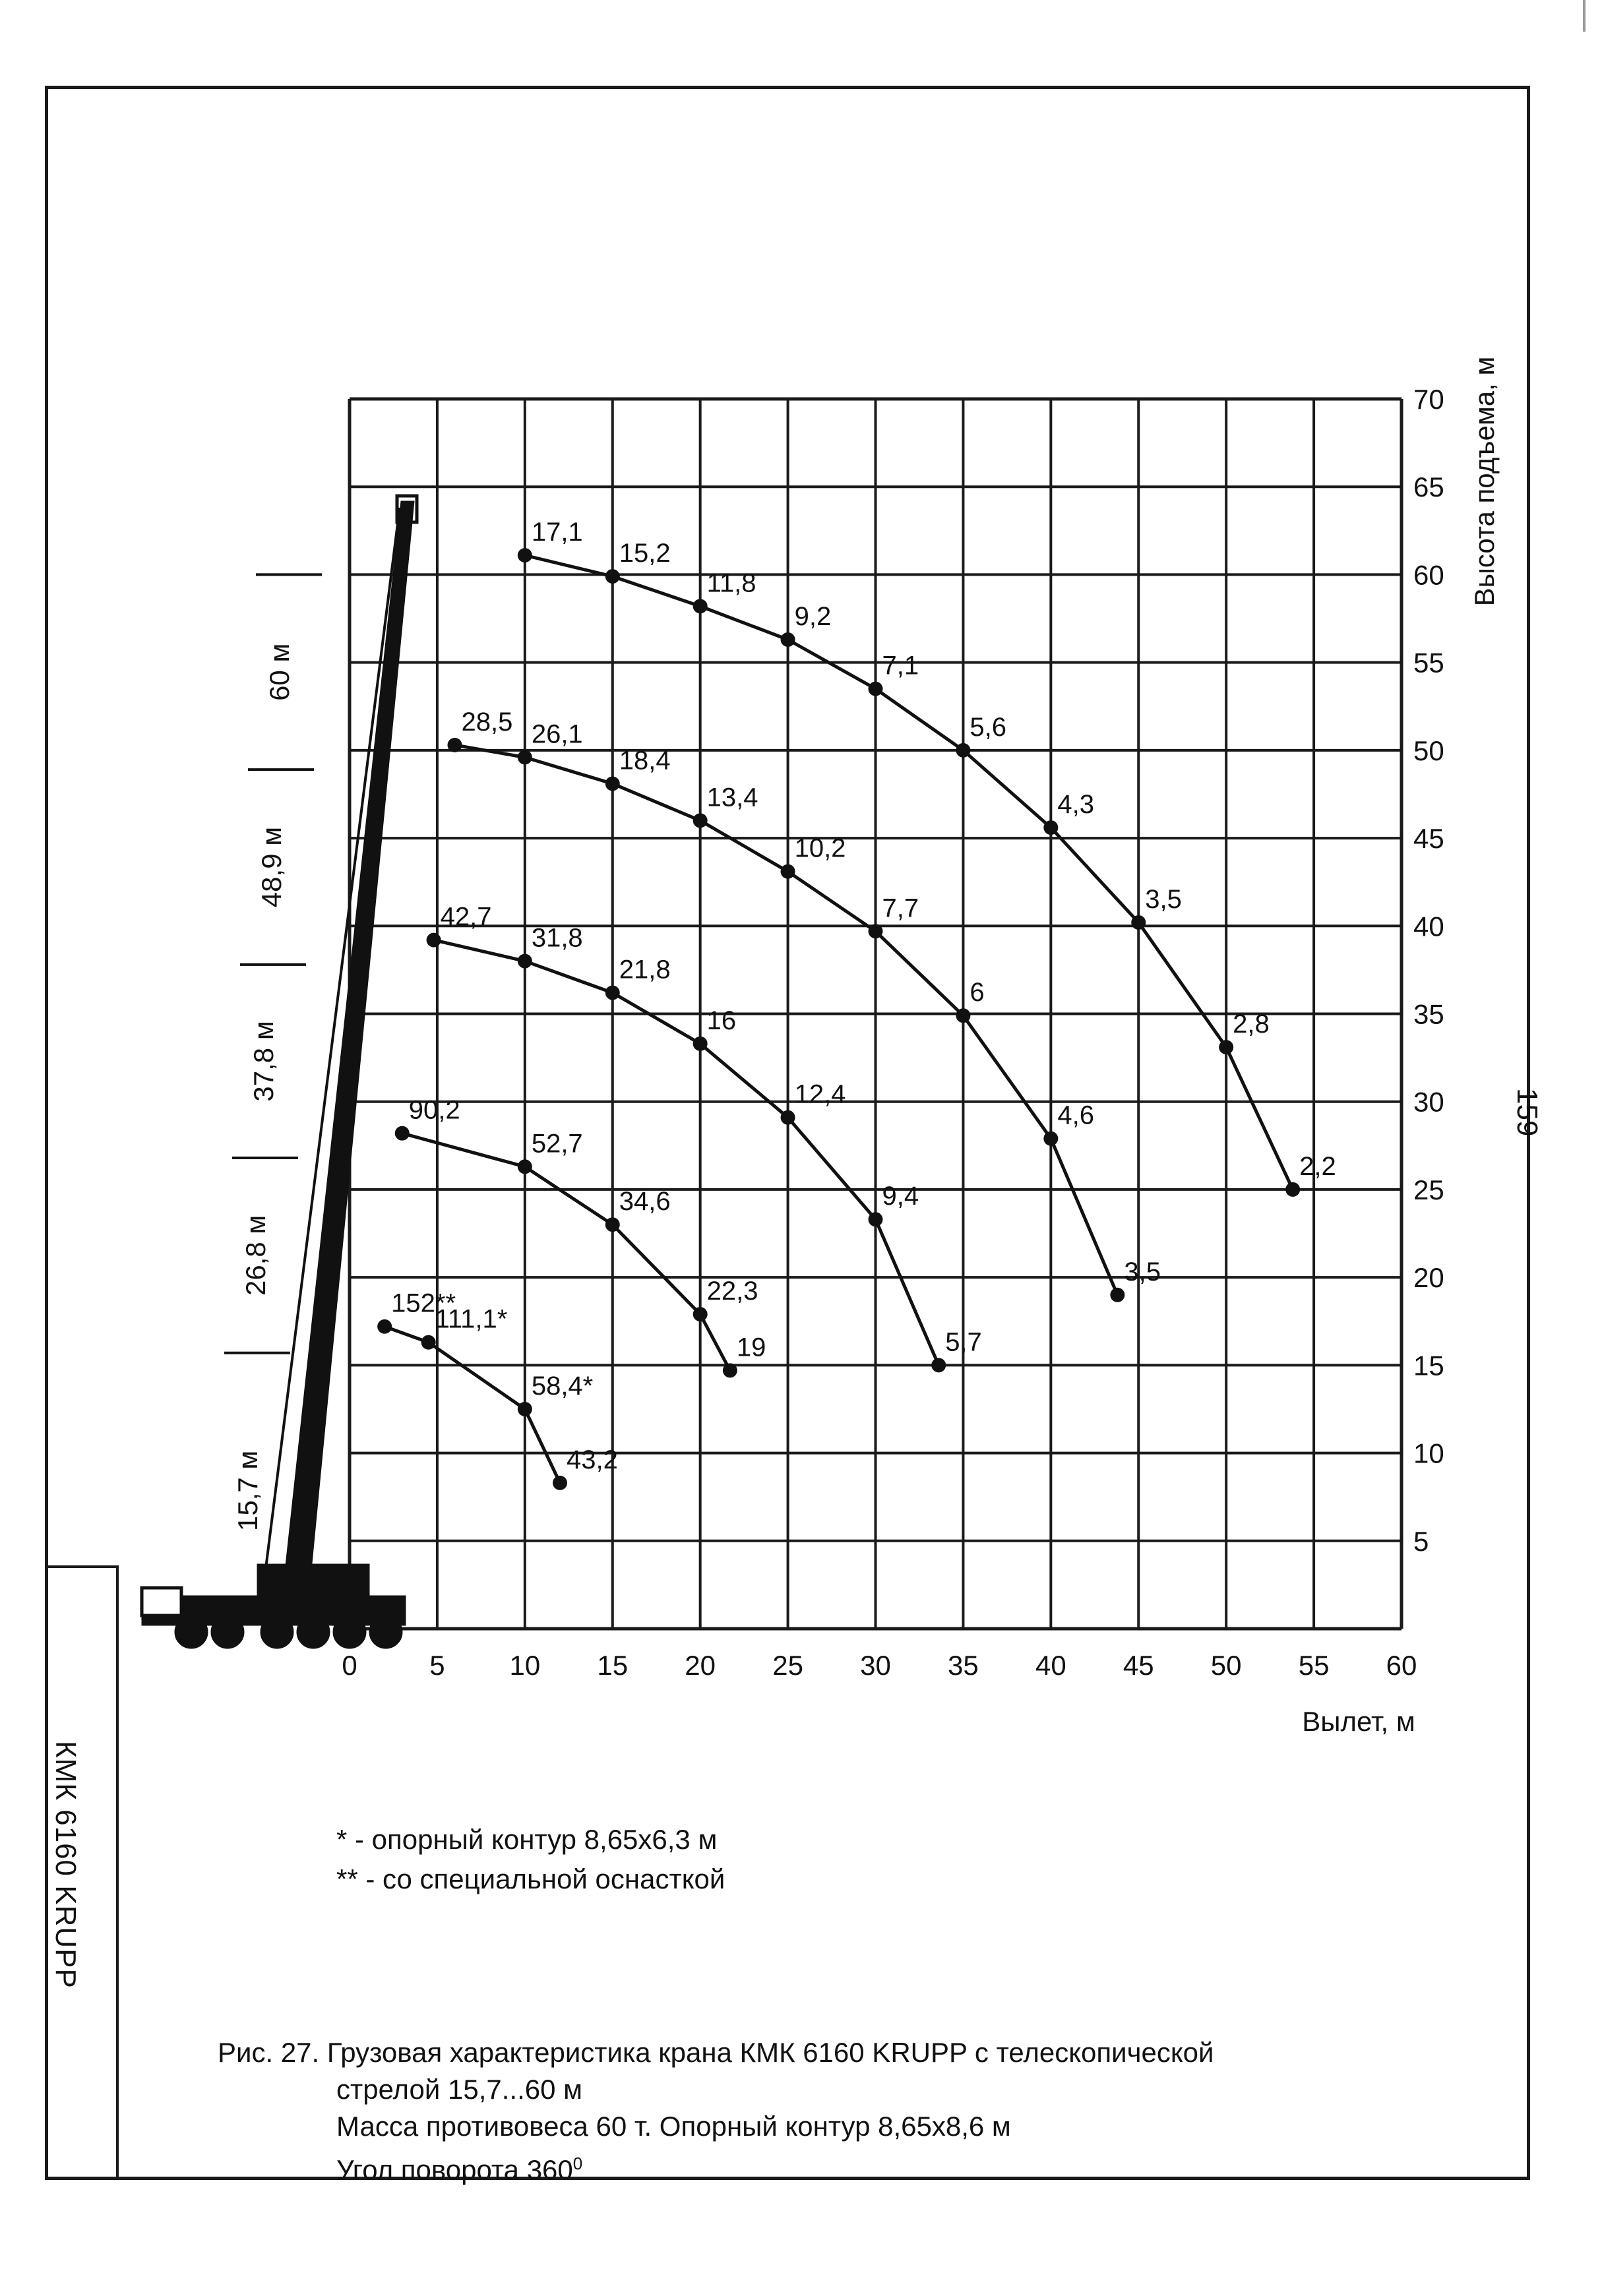 This screenshot has height=2296, width=1602. I want to click on data-label: 19, so click(752, 1347).